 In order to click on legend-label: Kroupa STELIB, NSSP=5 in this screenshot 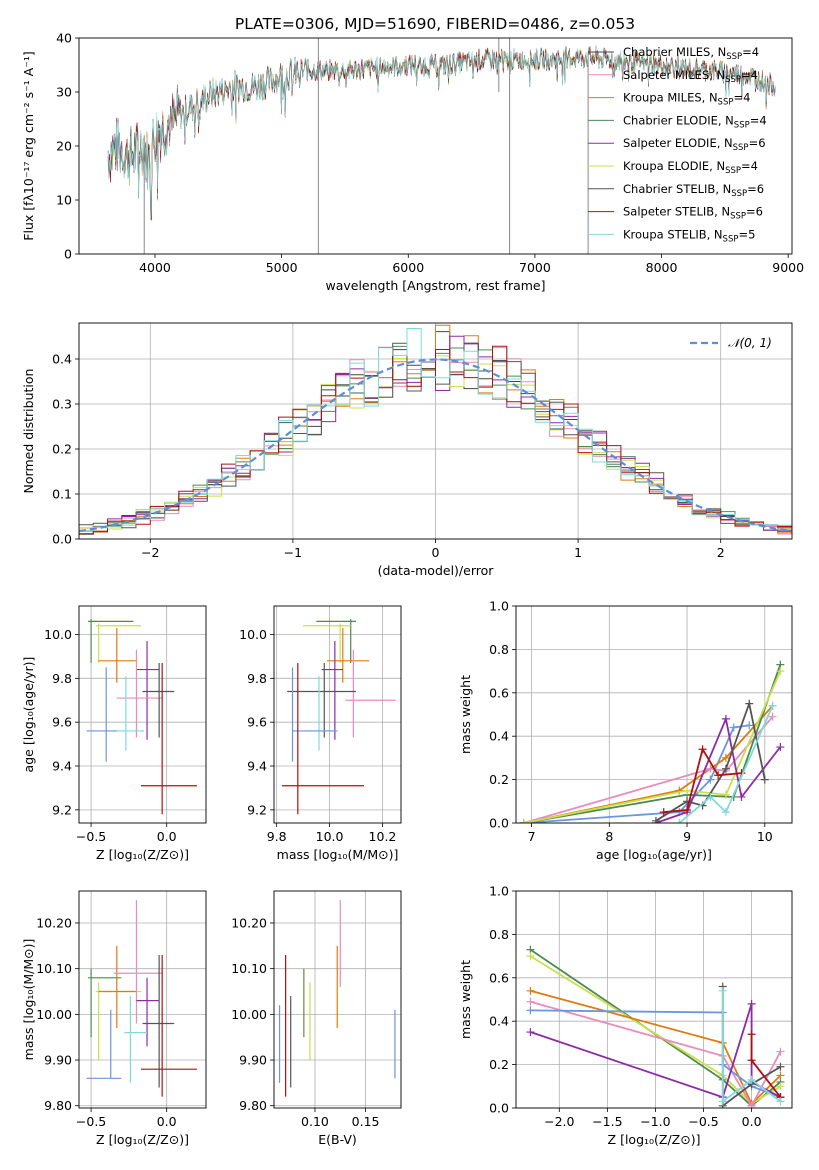, I will do `click(689, 235)`.